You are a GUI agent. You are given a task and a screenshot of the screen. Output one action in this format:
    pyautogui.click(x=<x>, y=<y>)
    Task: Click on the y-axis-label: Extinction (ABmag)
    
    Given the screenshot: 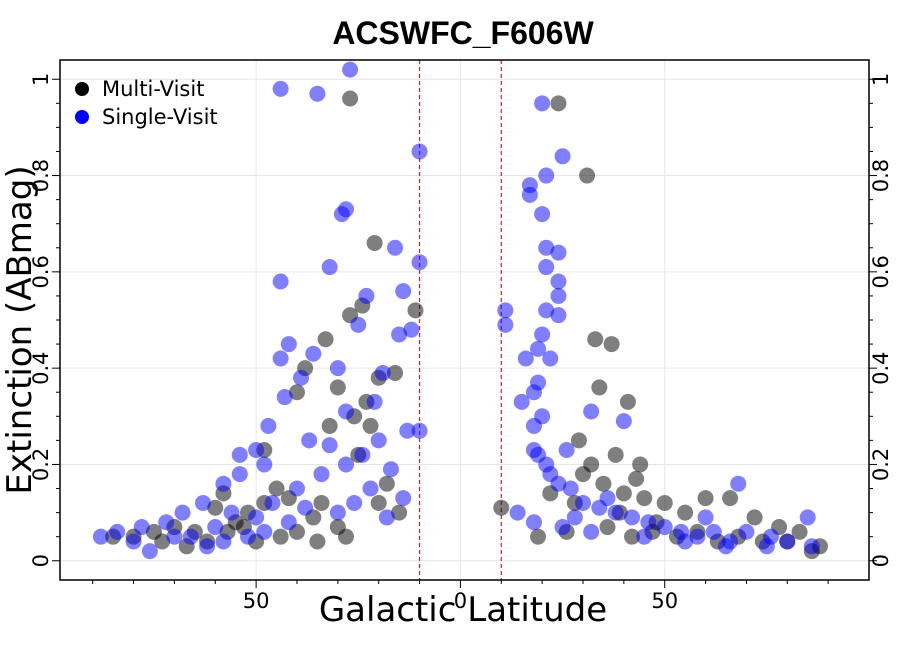 What is the action you would take?
    pyautogui.click(x=20, y=329)
    